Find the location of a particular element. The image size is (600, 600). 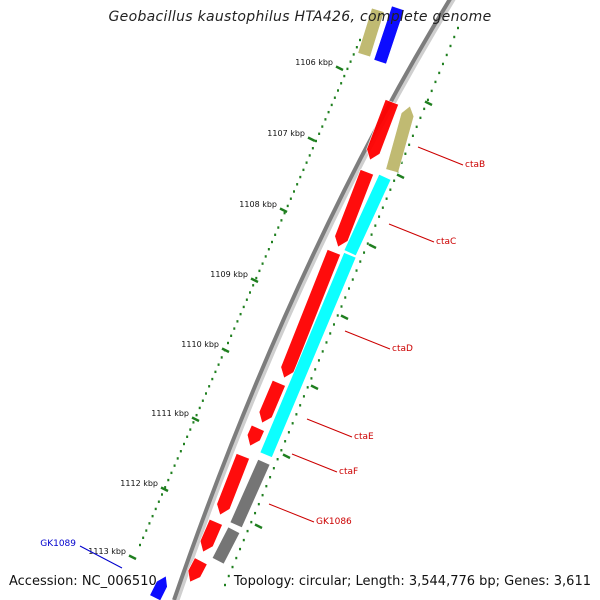

gene-ctaE is located at coordinates (272, 401).